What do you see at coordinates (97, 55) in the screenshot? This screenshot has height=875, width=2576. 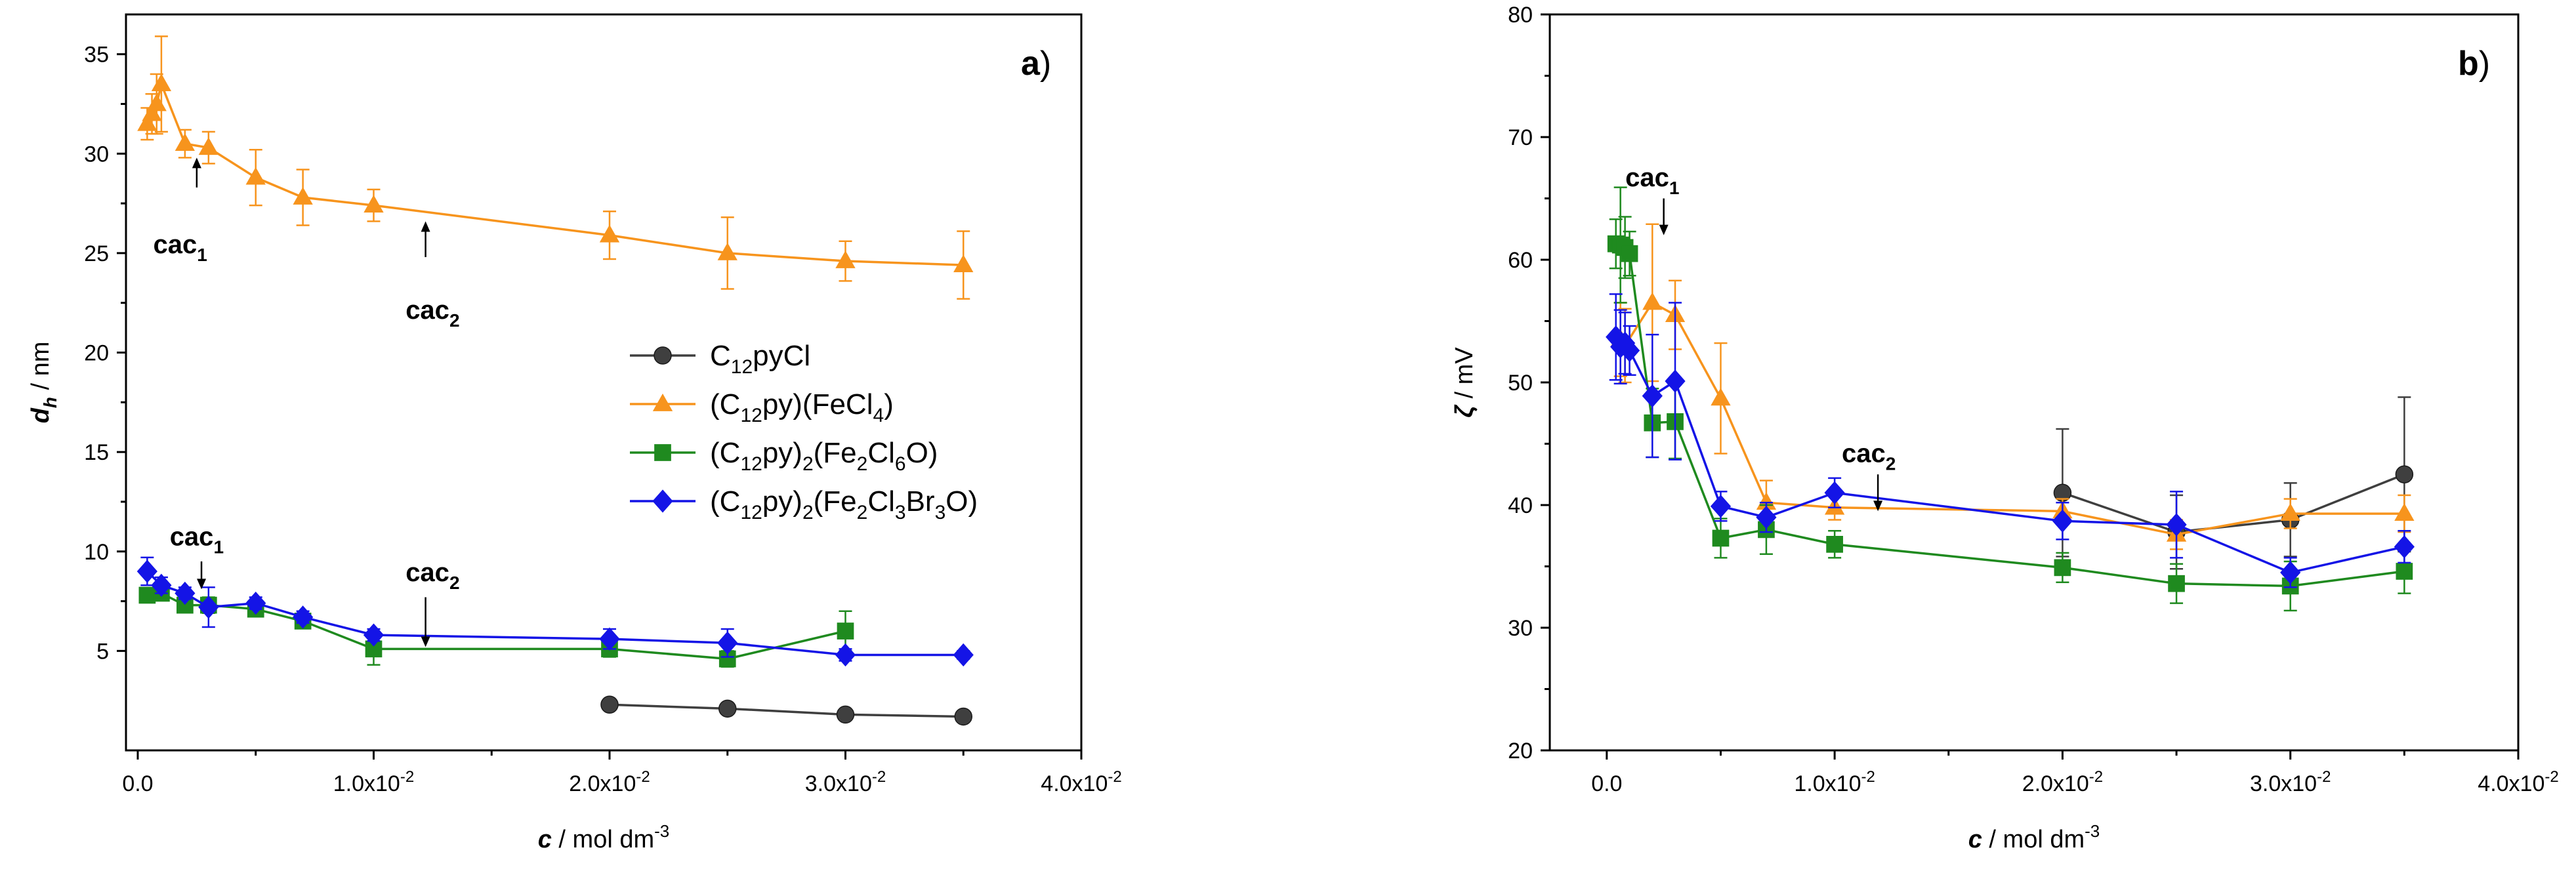 I see `y-tick-label: 35` at bounding box center [97, 55].